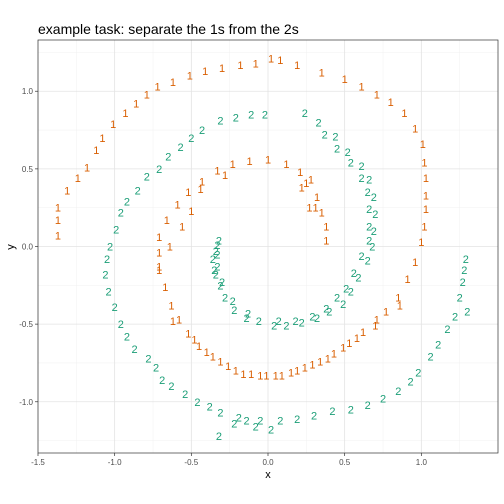 Image resolution: width=504 pixels, height=504 pixels. I want to click on x-tick-label: 0.0, so click(268, 462).